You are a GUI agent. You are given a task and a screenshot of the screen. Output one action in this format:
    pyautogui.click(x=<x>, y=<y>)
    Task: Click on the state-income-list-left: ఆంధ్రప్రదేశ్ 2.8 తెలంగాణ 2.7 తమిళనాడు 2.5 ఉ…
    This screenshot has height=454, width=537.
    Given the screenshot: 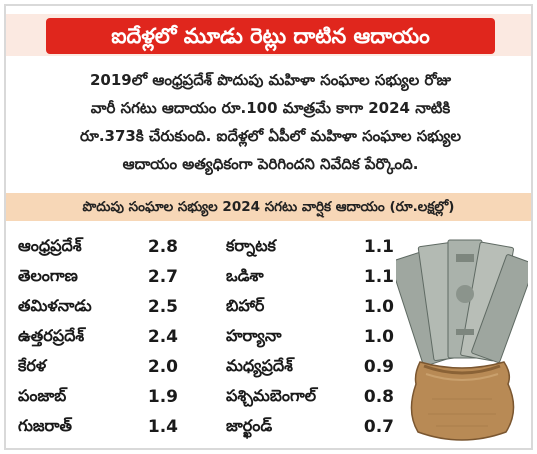 What is the action you would take?
    pyautogui.click(x=98, y=337)
    